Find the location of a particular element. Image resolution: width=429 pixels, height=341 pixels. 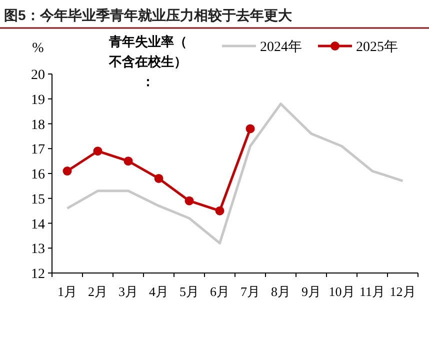

y-tick-label: 13 is located at coordinates (38, 250).